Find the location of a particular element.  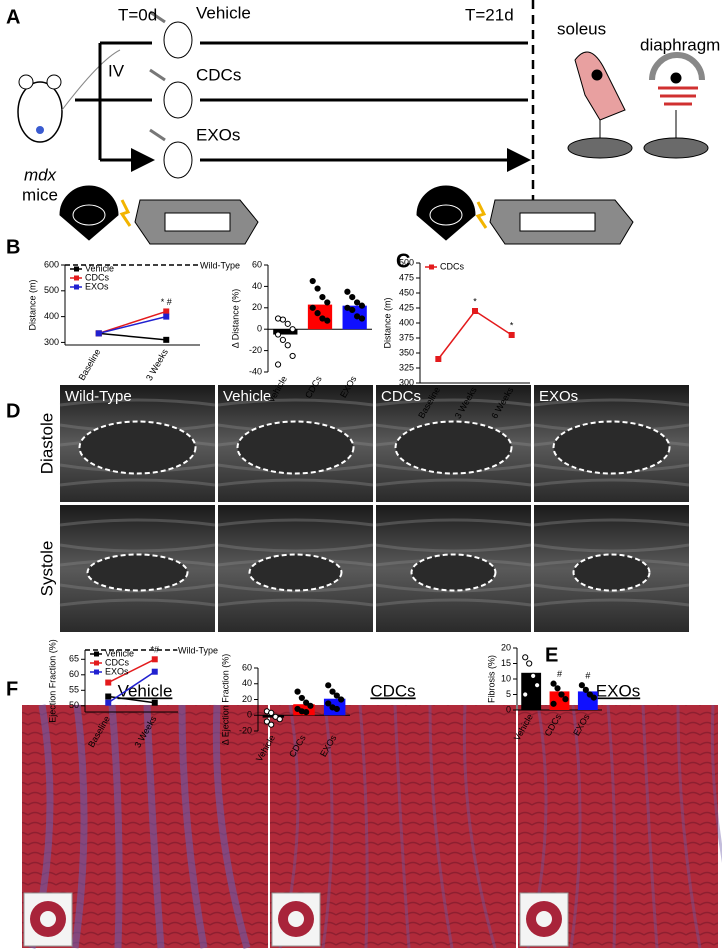

muscle-label: soleus is located at coordinates (581, 28).